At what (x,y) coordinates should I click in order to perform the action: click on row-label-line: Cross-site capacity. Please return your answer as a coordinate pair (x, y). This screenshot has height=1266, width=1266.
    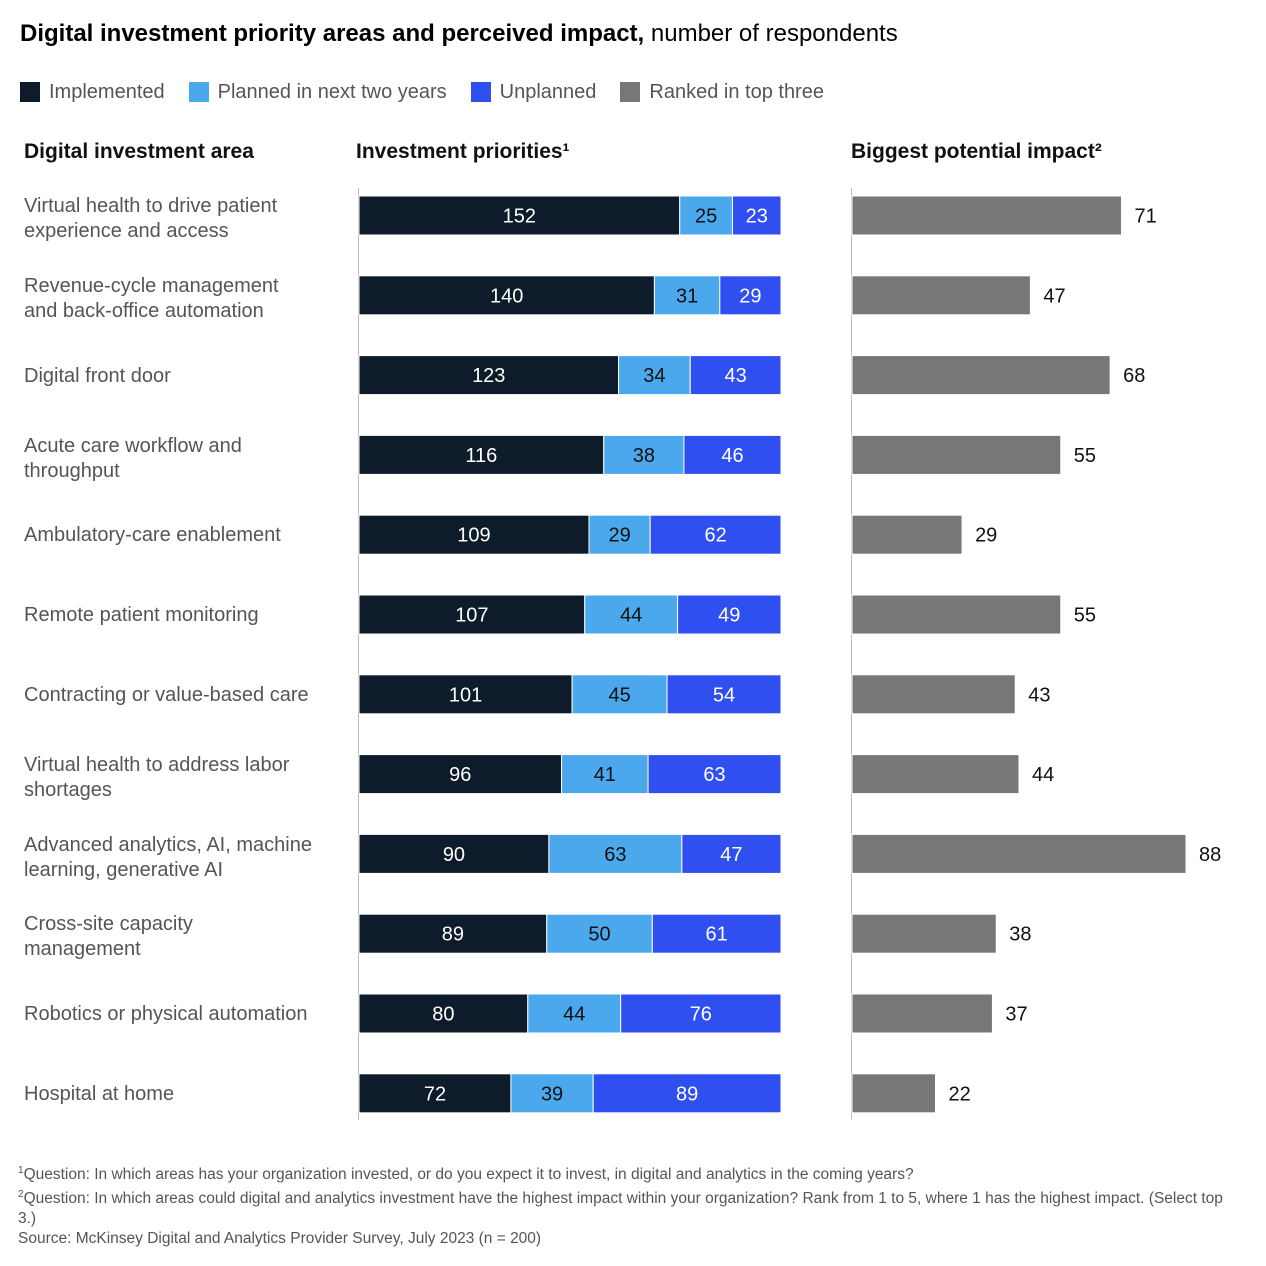
    Looking at the image, I should click on (108, 924).